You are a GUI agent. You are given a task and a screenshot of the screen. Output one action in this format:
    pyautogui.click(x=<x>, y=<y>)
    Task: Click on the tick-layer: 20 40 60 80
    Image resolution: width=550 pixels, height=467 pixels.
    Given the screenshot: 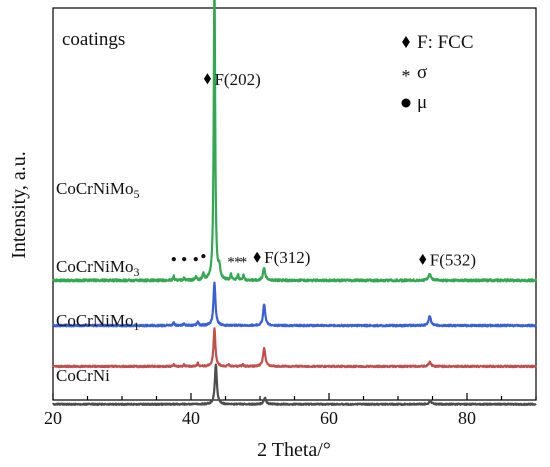 What is the action you would take?
    pyautogui.click(x=290, y=410)
    